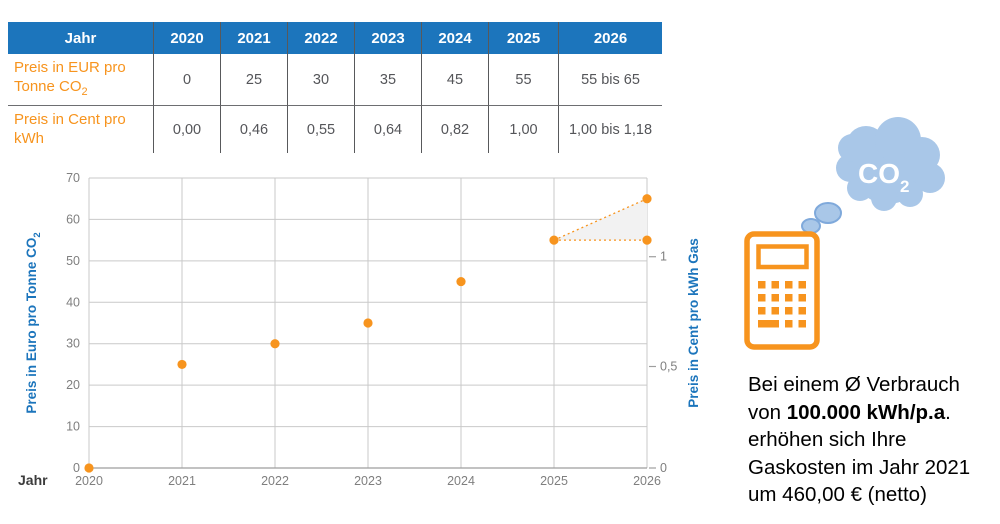 This screenshot has height=524, width=1000. I want to click on table-header-2024: 2024, so click(454, 38).